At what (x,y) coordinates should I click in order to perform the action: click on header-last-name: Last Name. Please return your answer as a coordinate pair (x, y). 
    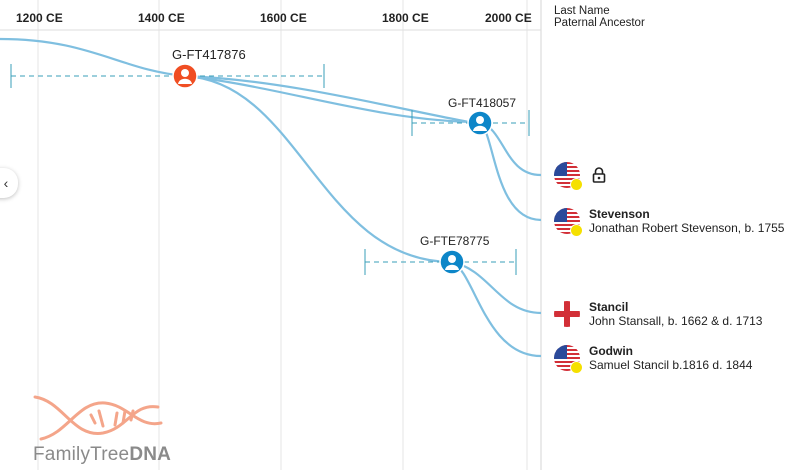
    Looking at the image, I should click on (582, 11).